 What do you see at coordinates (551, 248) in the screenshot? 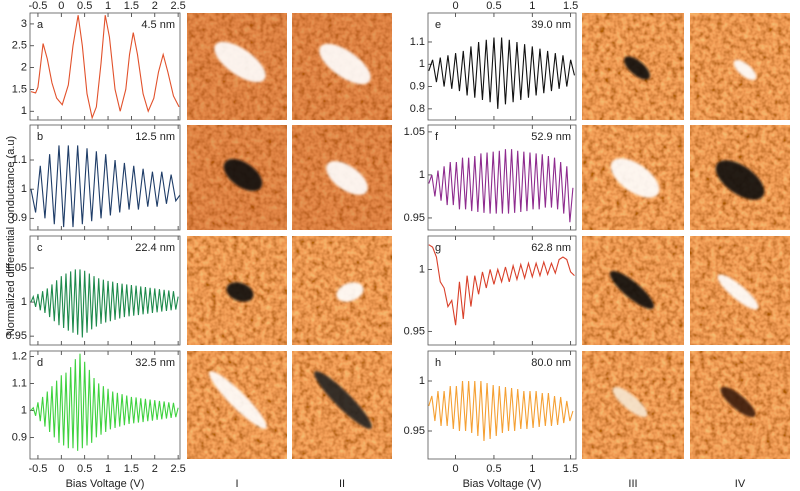
I see `panel-annotation: 62.8 nm` at bounding box center [551, 248].